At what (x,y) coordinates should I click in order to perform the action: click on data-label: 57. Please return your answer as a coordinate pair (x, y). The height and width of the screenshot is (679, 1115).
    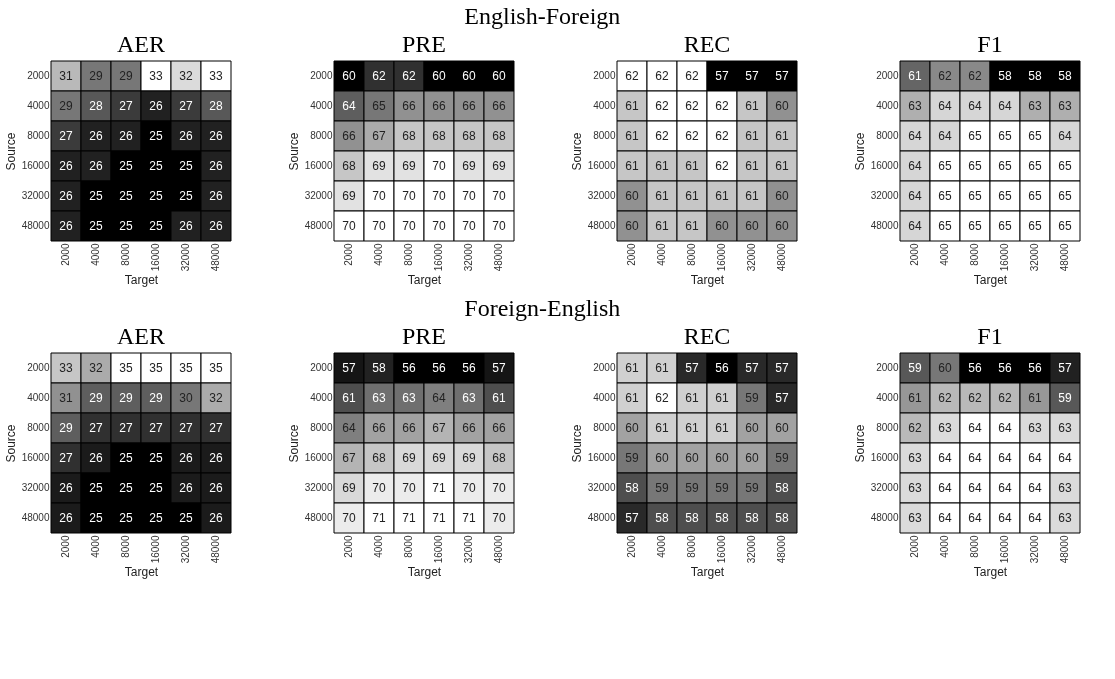
    Looking at the image, I should click on (1065, 368).